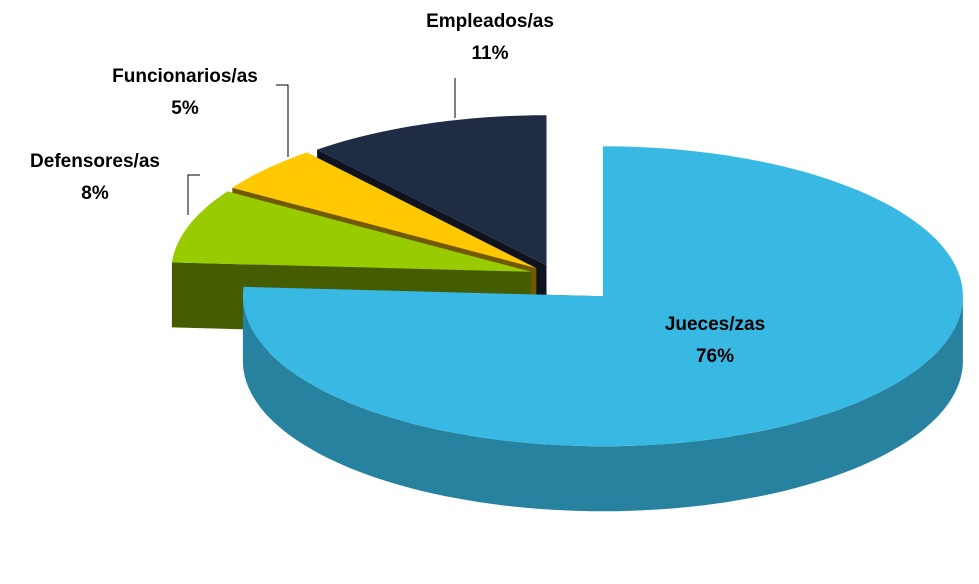  I want to click on slice-value-label: 76%, so click(715, 356).